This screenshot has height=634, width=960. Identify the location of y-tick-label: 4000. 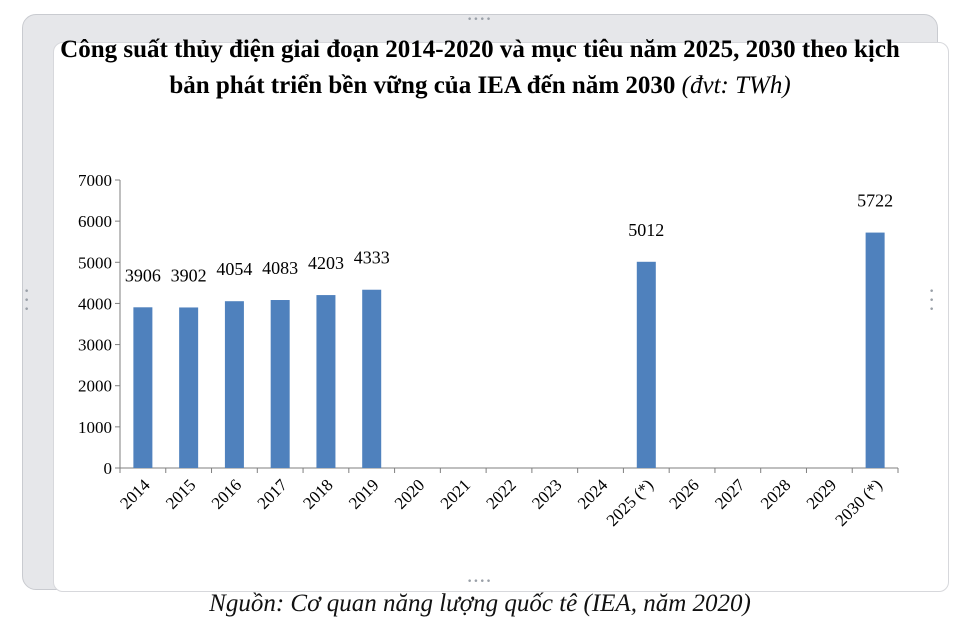
(95, 303).